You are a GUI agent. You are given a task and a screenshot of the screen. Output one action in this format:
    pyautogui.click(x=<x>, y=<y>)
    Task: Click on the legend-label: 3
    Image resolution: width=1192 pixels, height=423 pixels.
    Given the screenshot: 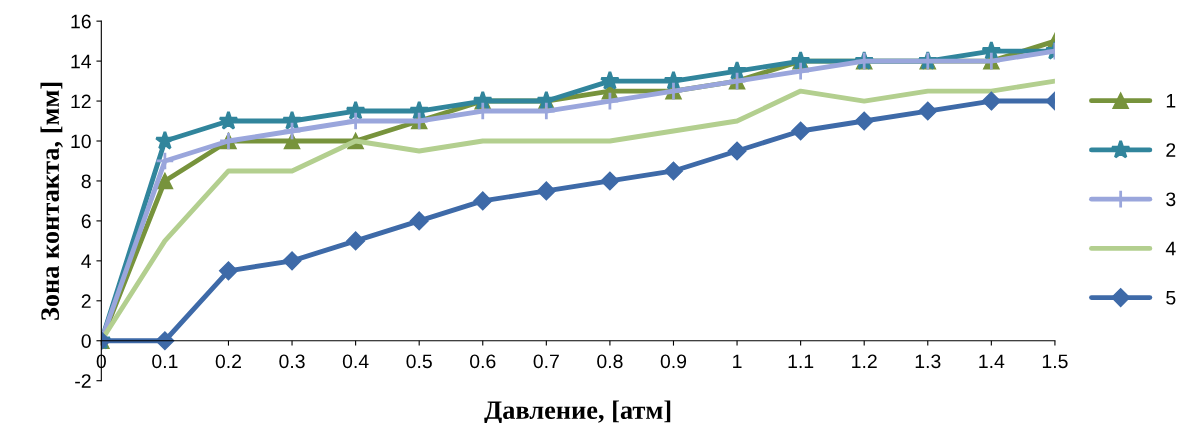 What is the action you would take?
    pyautogui.click(x=1171, y=199)
    